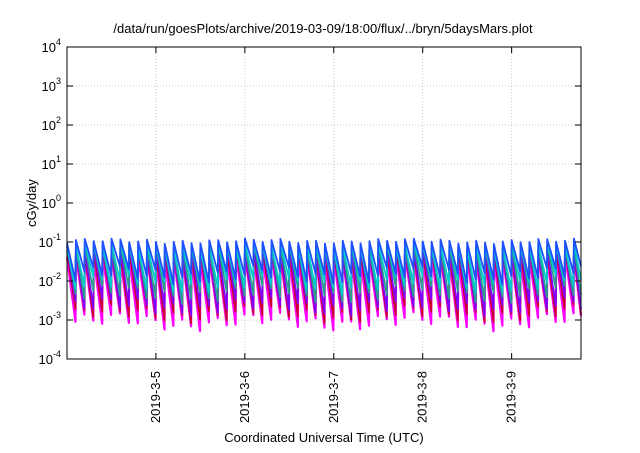 This screenshot has height=453, width=640. I want to click on y-tick-label: 10⁰, so click(51, 202).